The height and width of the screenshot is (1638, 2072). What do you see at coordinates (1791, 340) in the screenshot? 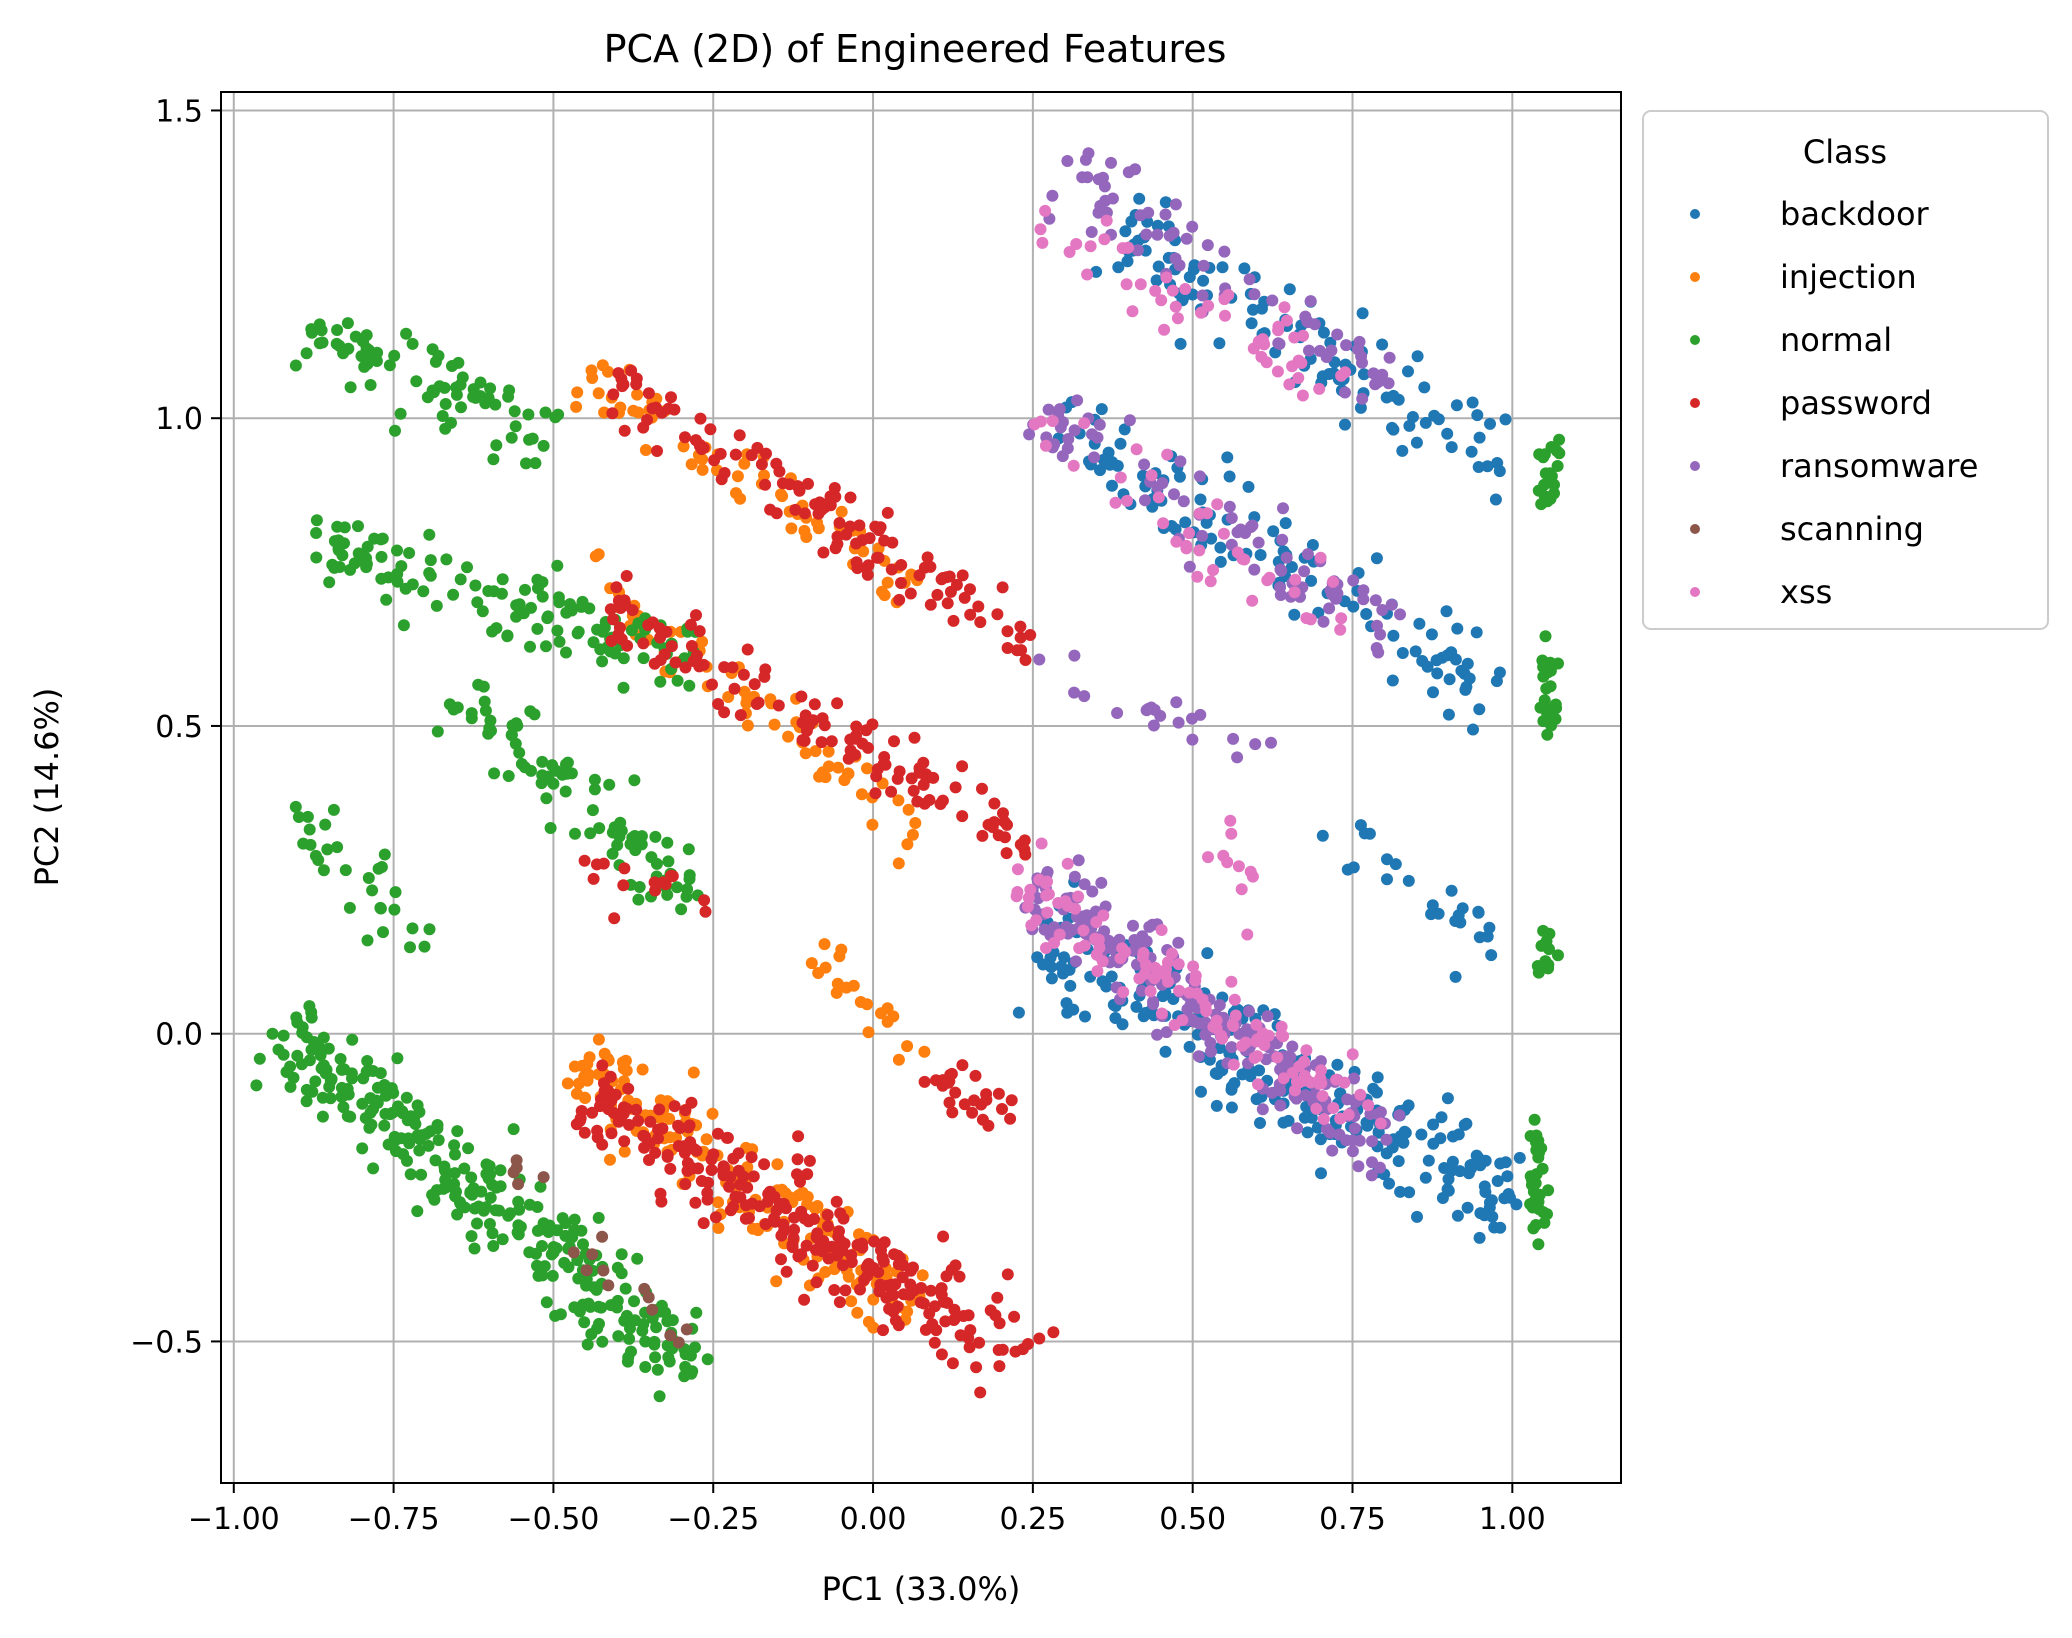
I see `legend-item-normal: normal` at bounding box center [1791, 340].